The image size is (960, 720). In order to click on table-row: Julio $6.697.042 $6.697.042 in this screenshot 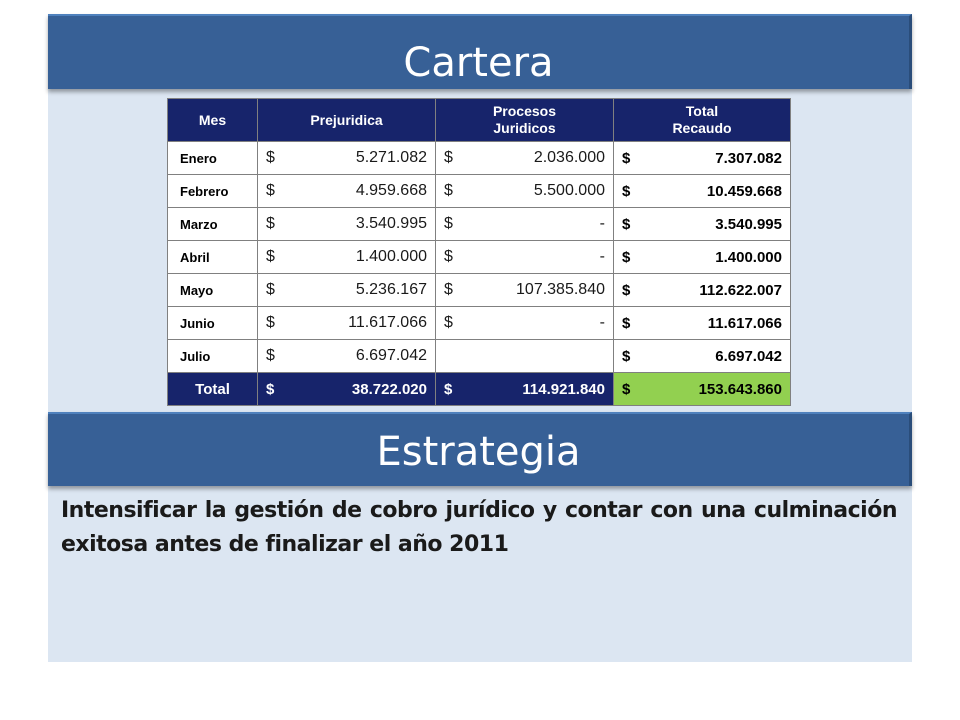, I will do `click(479, 356)`.